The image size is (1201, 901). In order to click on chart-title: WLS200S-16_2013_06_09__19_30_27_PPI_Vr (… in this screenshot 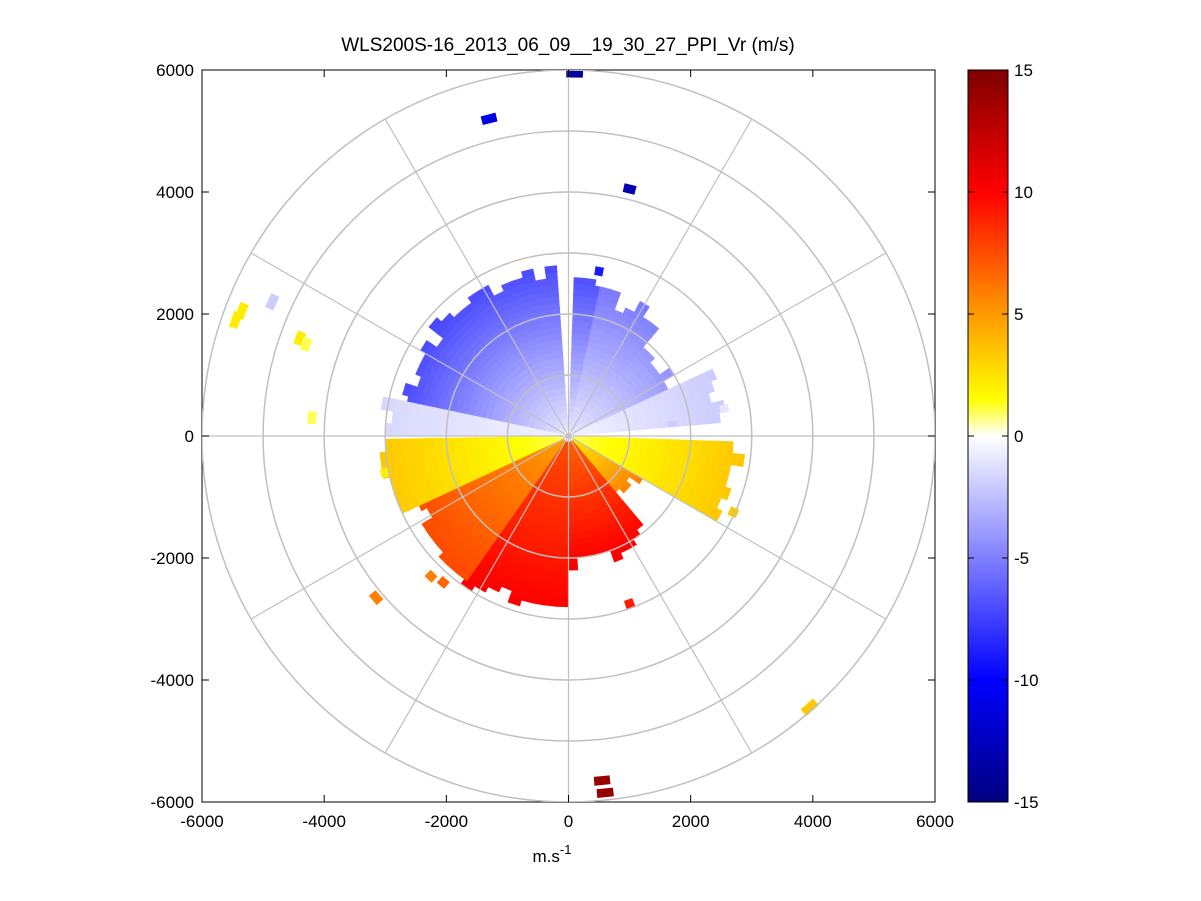, I will do `click(568, 45)`.